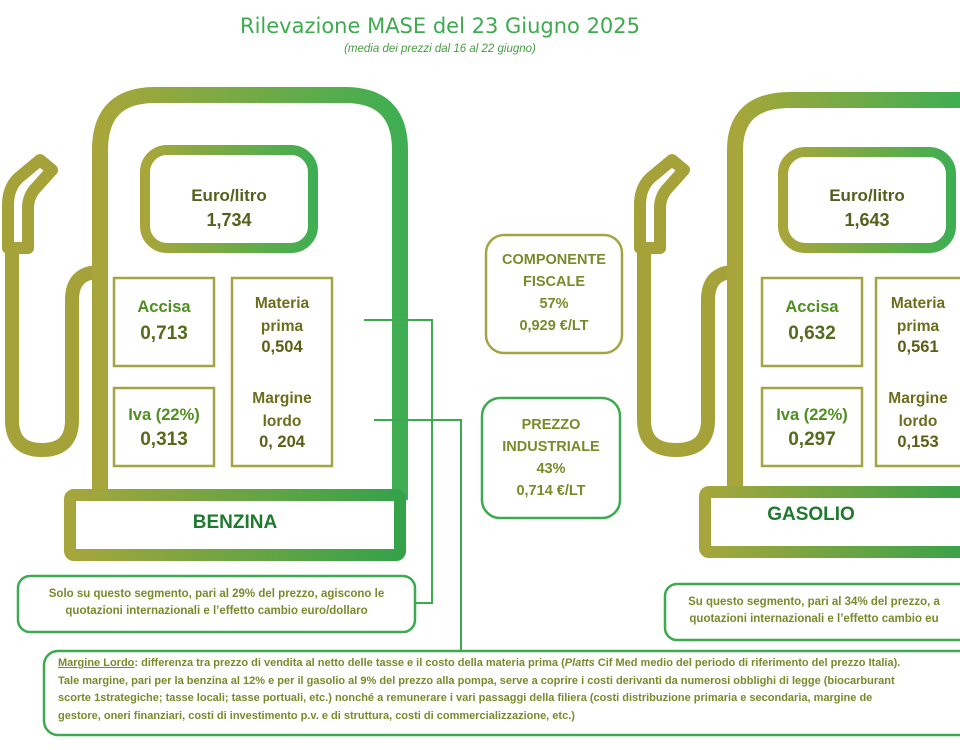  I want to click on gasolio-accisa-value: 0,632, so click(812, 333).